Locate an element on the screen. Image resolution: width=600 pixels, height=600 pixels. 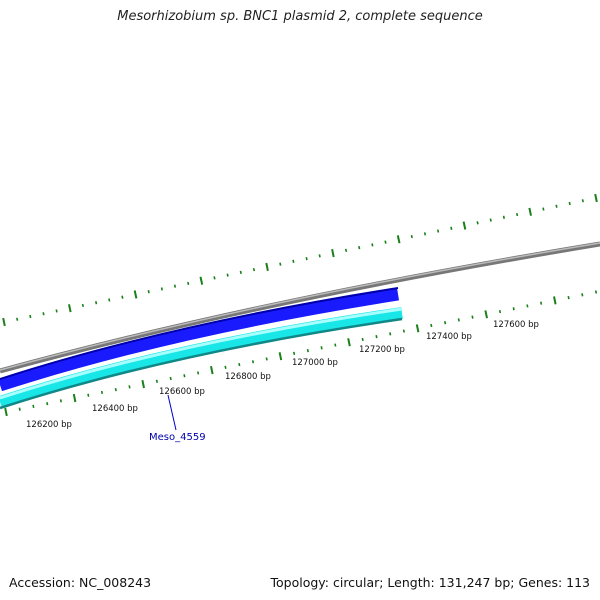
ruler-label-127400: 127400 bp is located at coordinates (449, 337).